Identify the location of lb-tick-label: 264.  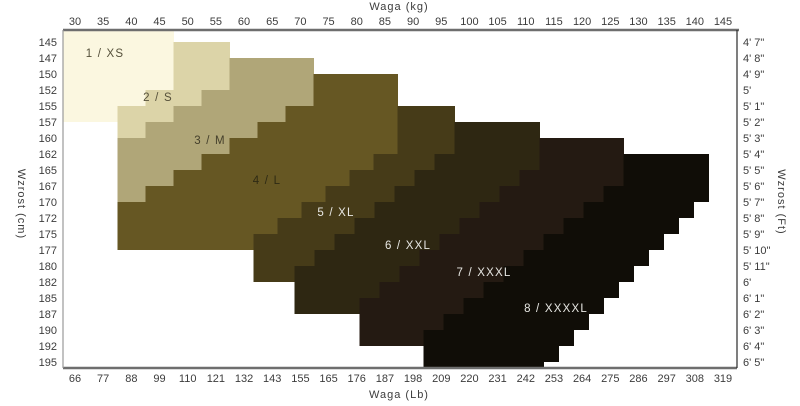
(582, 379).